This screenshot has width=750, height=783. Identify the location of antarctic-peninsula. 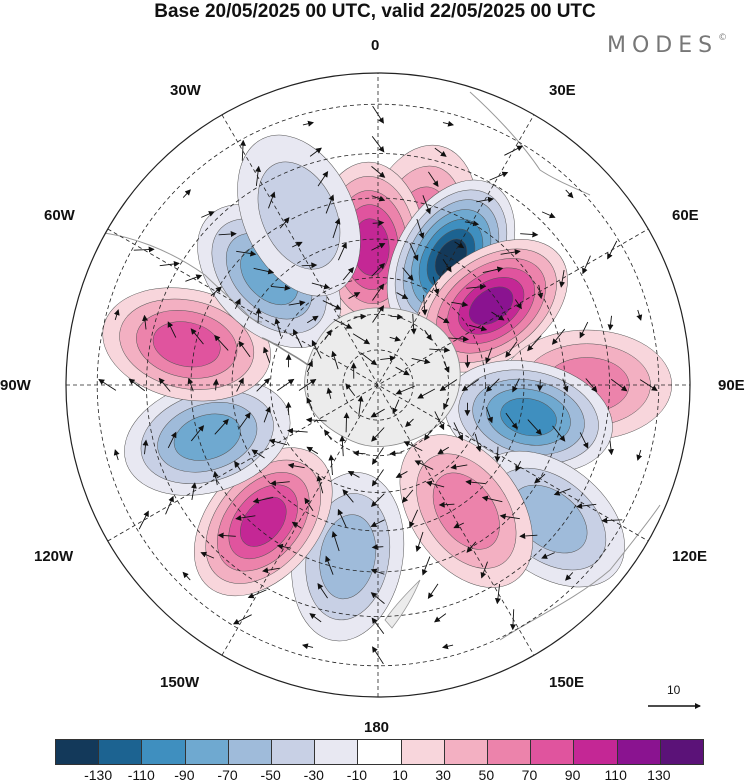
(285, 351).